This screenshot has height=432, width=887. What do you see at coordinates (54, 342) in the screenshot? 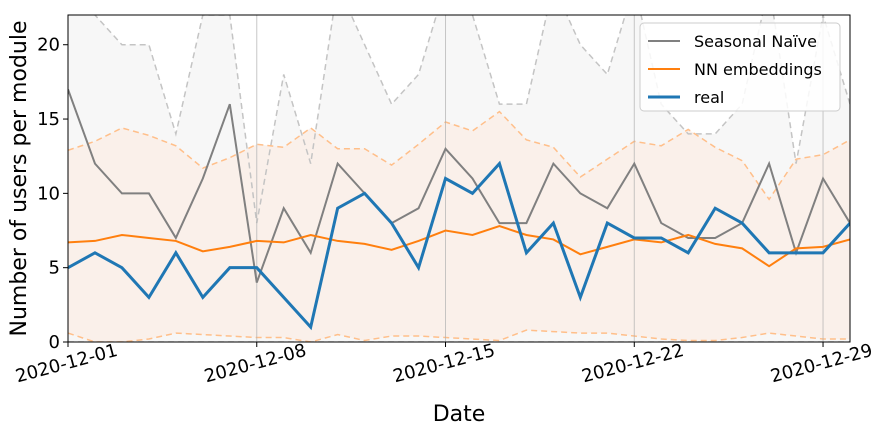
I see `y-tick-label-0: 0` at bounding box center [54, 342].